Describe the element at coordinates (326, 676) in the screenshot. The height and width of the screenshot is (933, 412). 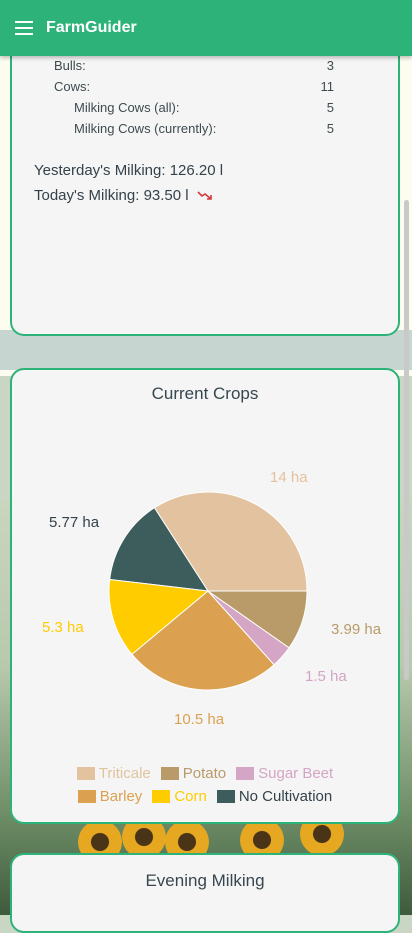
I see `pie-label-sugar-beet: 1.5 ha` at that location.